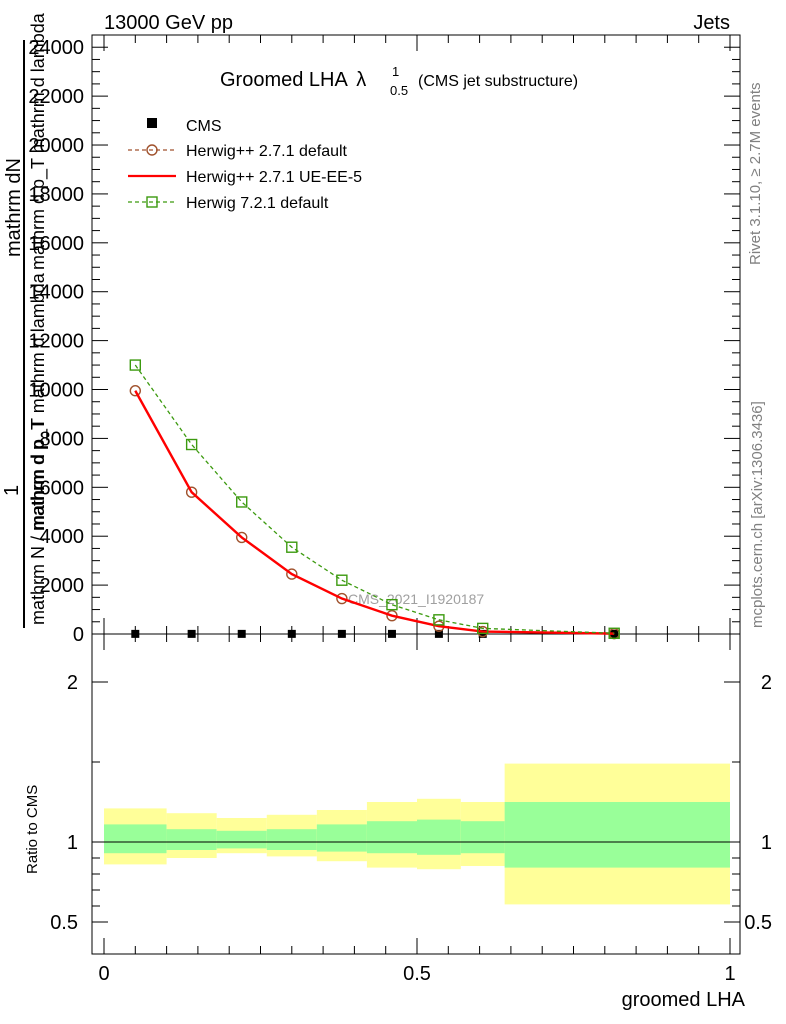 The width and height of the screenshot is (786, 1024). I want to click on xtick-label: 1, so click(729, 974).